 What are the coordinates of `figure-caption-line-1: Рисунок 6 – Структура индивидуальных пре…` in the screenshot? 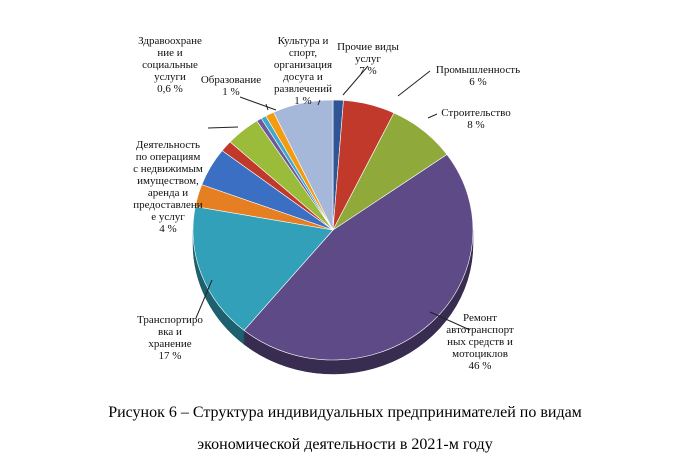 It's located at (345, 412).